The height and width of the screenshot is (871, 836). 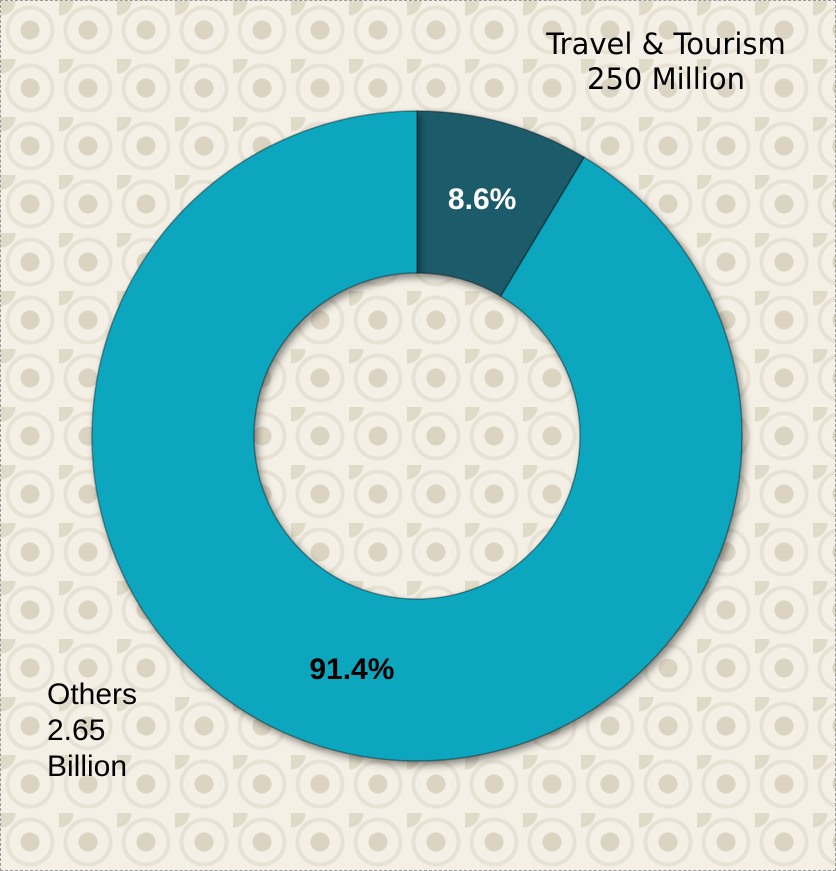 I want to click on slice-label: Others 2.65 Billion, so click(x=107, y=731).